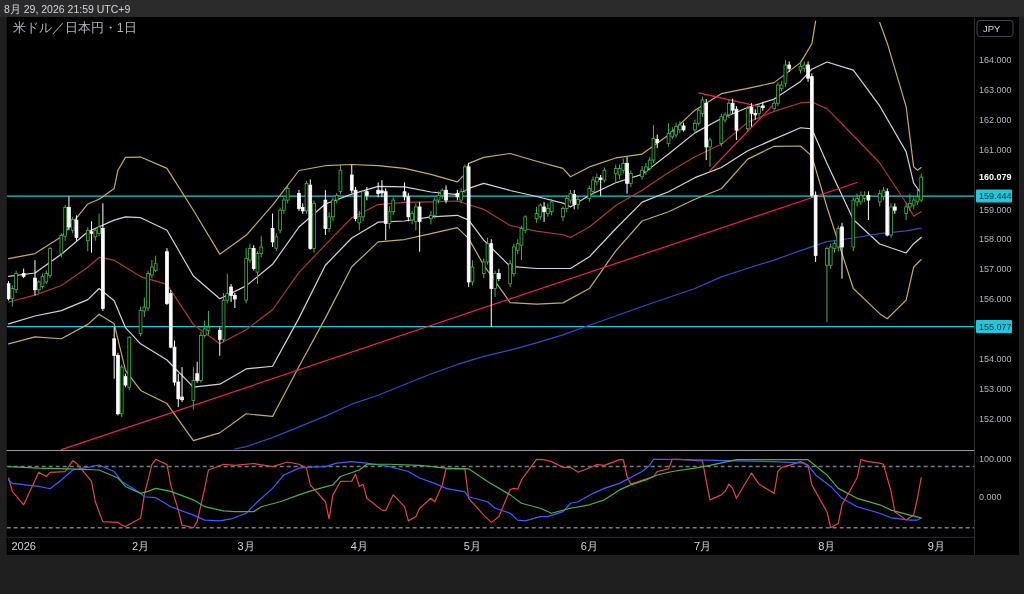 The height and width of the screenshot is (594, 1024). Describe the element at coordinates (359, 546) in the screenshot. I see `x-tick-label: 4月` at that location.